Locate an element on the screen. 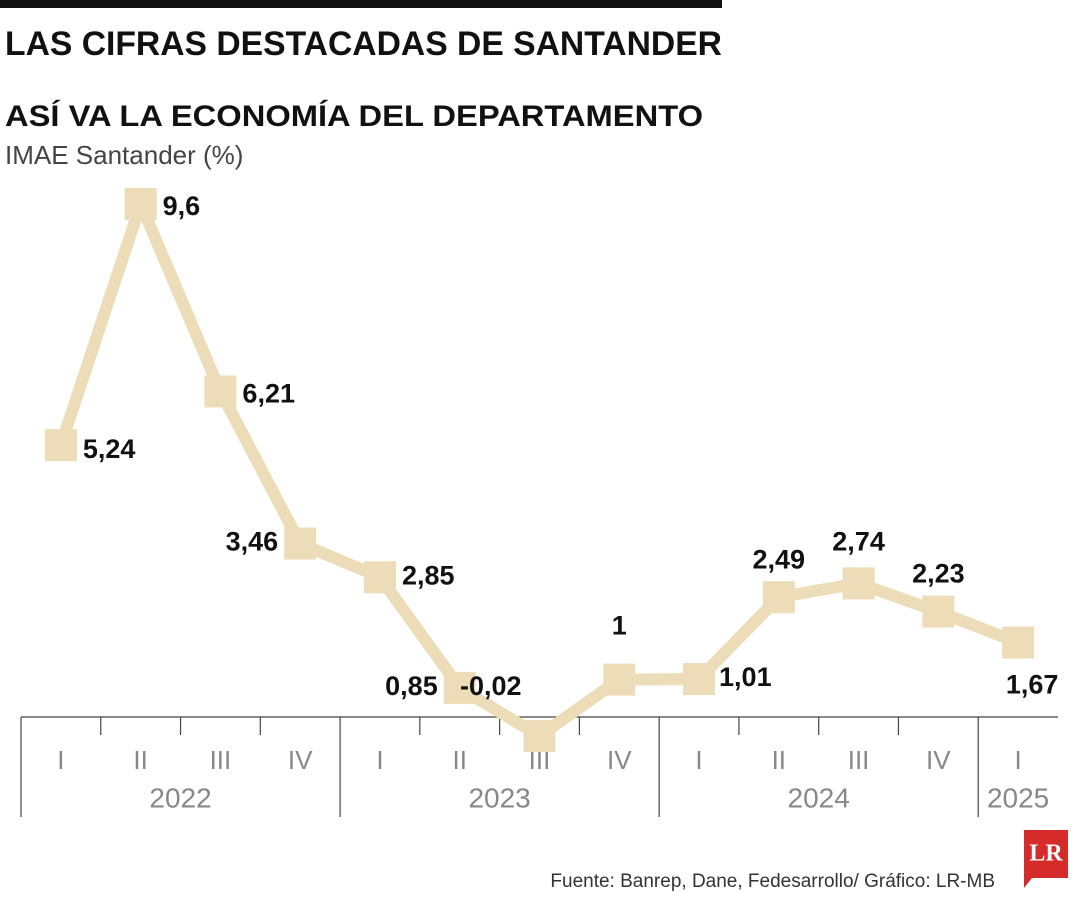 This screenshot has width=1080, height=900. logo-text: LR is located at coordinates (1046, 854).